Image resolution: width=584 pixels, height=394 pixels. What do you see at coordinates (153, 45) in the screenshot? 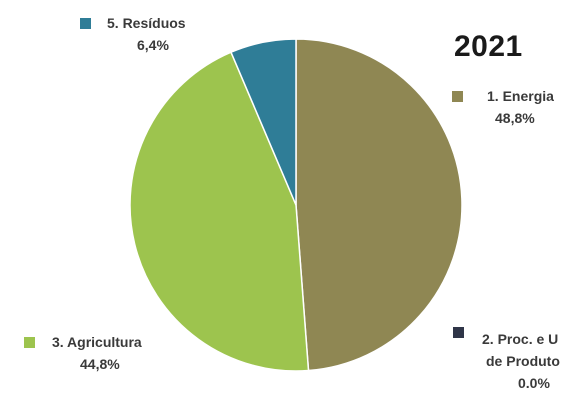
I see `legend-value-residuos: 6,4%` at bounding box center [153, 45].